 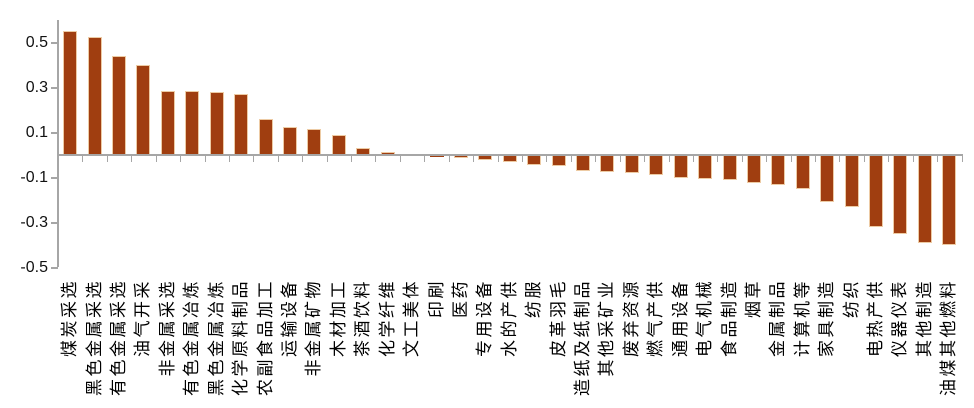 I want to click on x-axis-category-label: 其他采矿业, so click(x=607, y=328).